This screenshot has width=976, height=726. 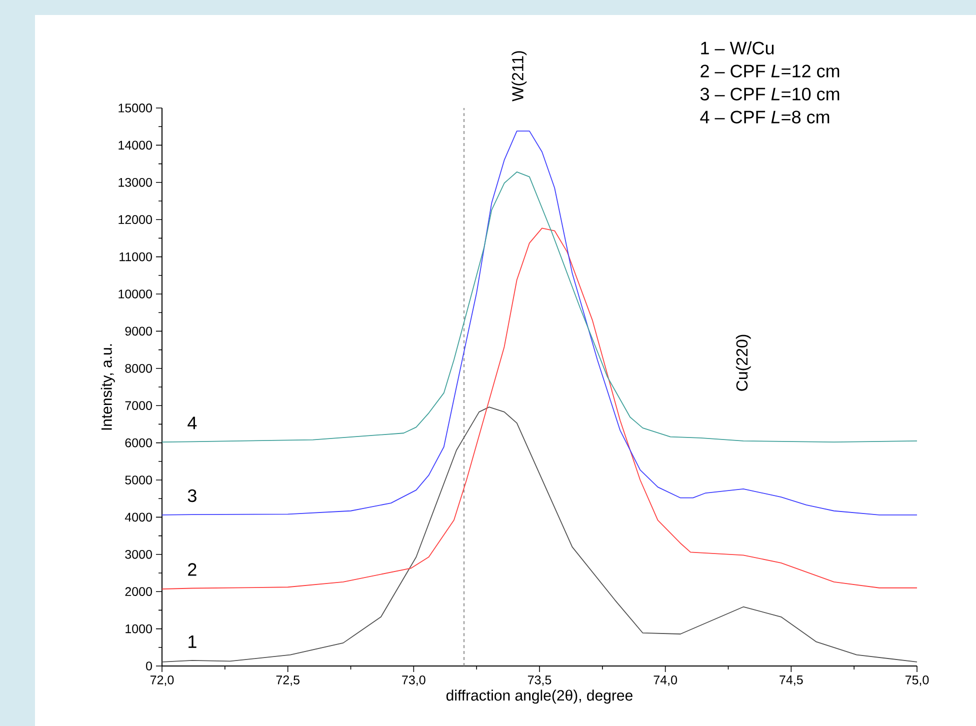 What do you see at coordinates (138, 554) in the screenshot?
I see `y-tick-label: 3000` at bounding box center [138, 554].